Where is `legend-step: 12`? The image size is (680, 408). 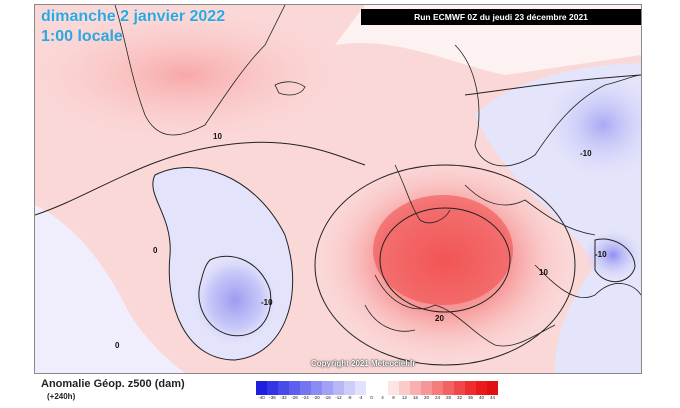 legend-step: 12 is located at coordinates (404, 393).